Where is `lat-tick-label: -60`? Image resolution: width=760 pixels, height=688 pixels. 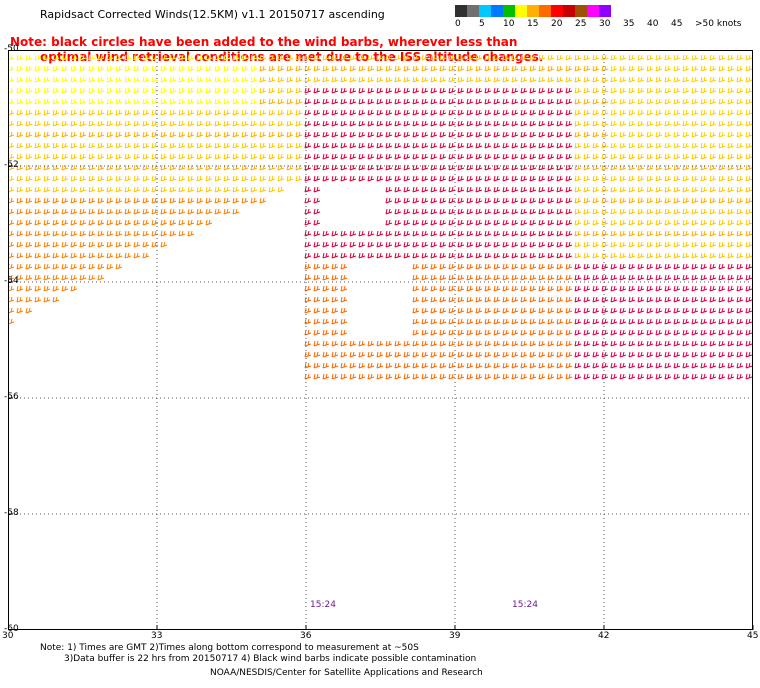
lat-tick-label: -60 is located at coordinates (11, 629).